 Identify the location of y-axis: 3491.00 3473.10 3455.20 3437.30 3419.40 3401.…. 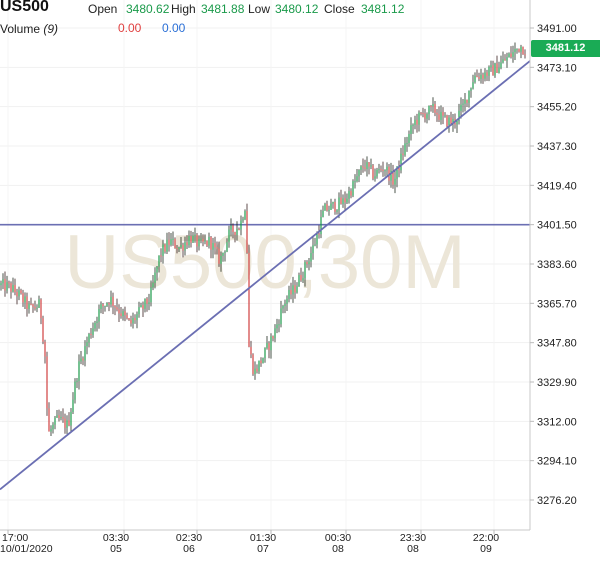
(553, 265).